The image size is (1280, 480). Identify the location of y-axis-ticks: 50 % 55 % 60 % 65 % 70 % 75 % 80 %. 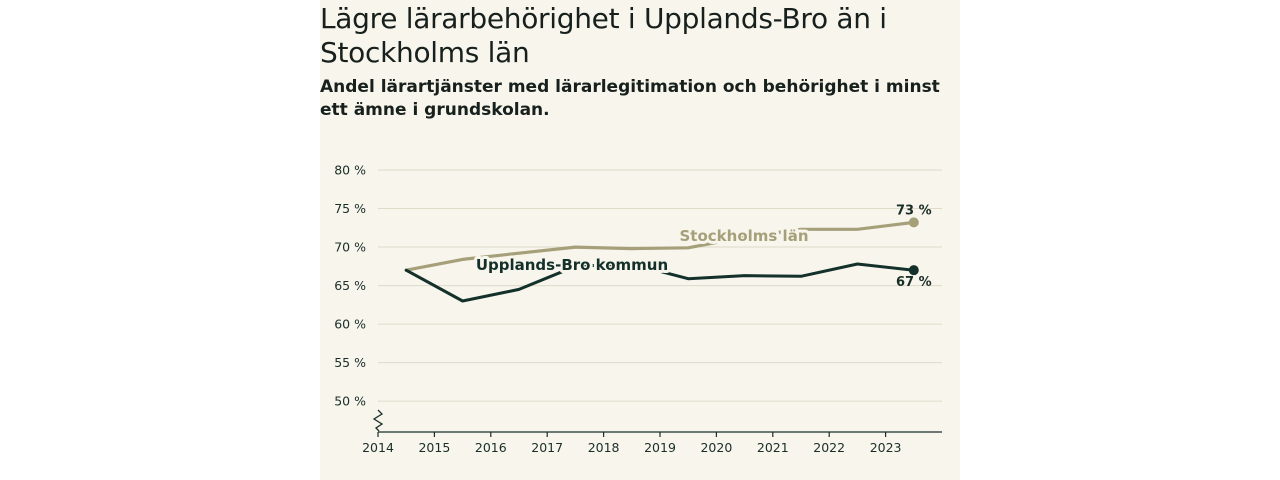
(350, 286).